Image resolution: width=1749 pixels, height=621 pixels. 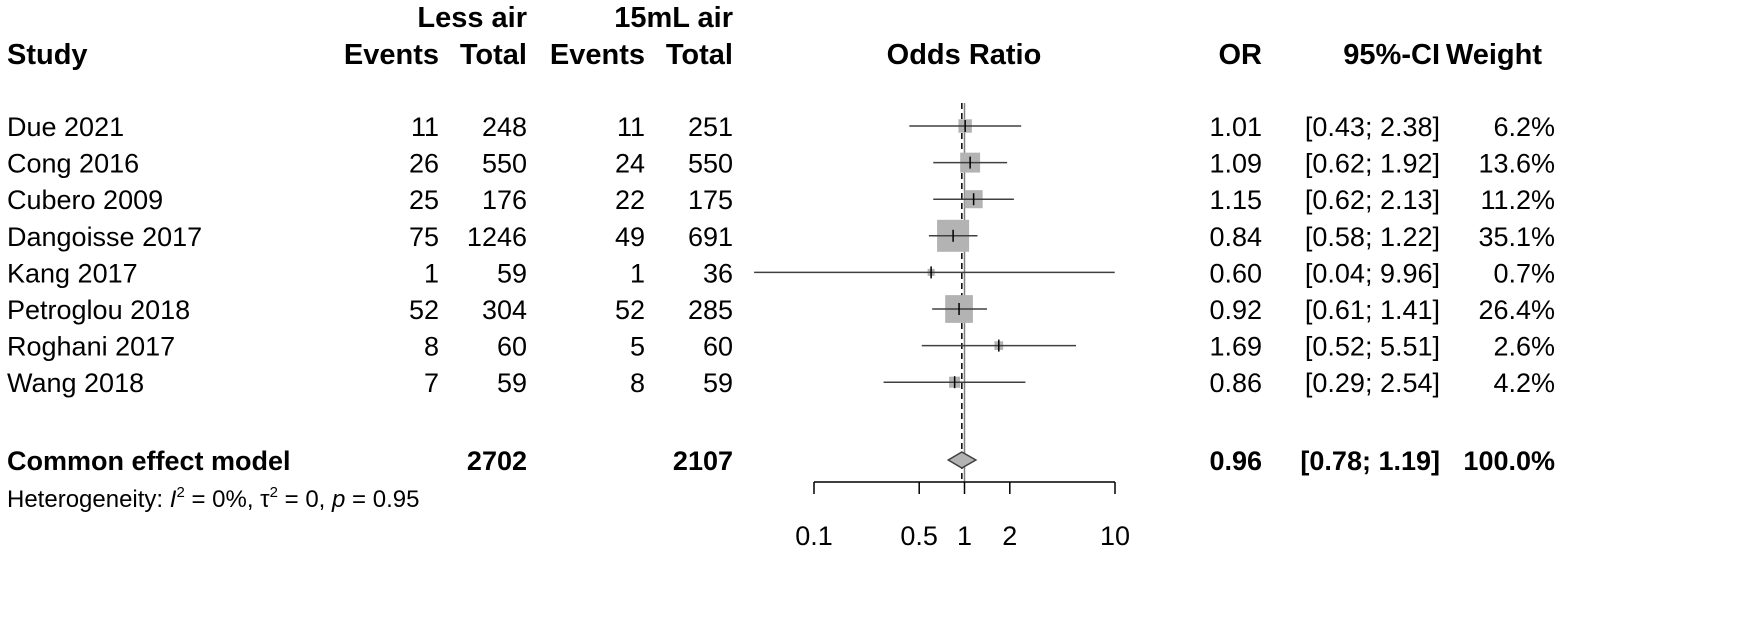 What do you see at coordinates (1524, 127) in the screenshot?
I see `study-weight: 6.2%` at bounding box center [1524, 127].